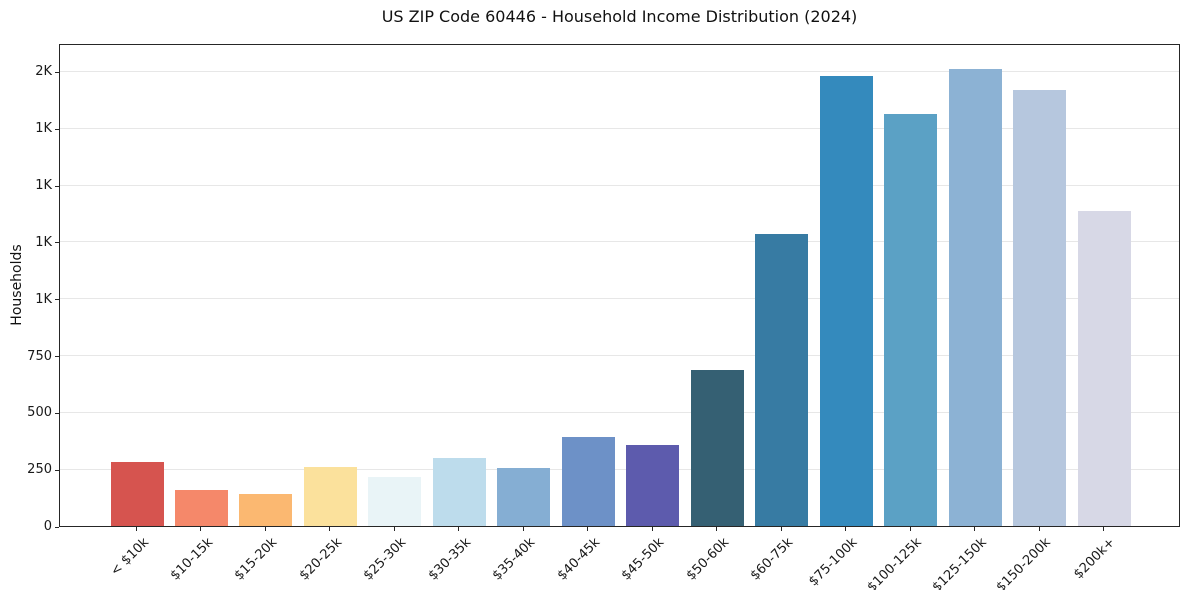  I want to click on y-tick-label: 750, so click(39, 356).